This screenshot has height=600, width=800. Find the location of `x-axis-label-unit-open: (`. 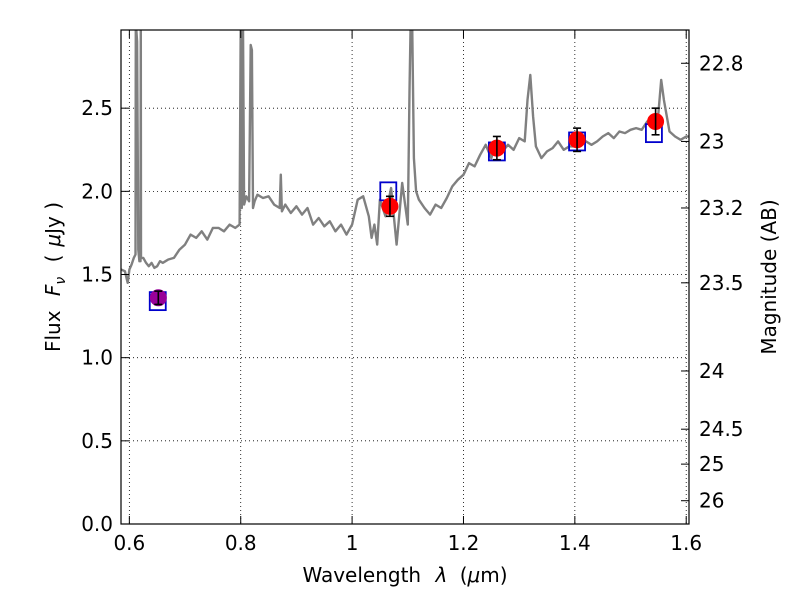

x-axis-label-unit-open: ( is located at coordinates (464, 575).